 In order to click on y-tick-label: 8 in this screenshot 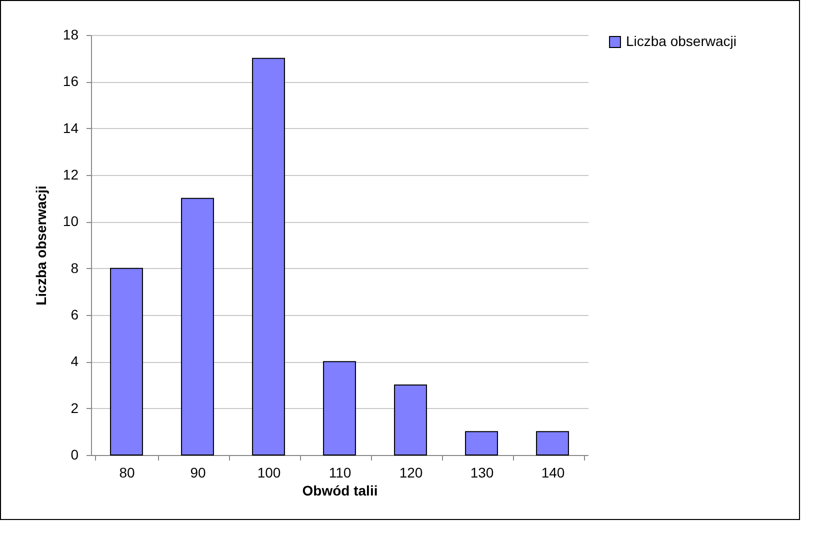, I will do `click(74, 268)`.